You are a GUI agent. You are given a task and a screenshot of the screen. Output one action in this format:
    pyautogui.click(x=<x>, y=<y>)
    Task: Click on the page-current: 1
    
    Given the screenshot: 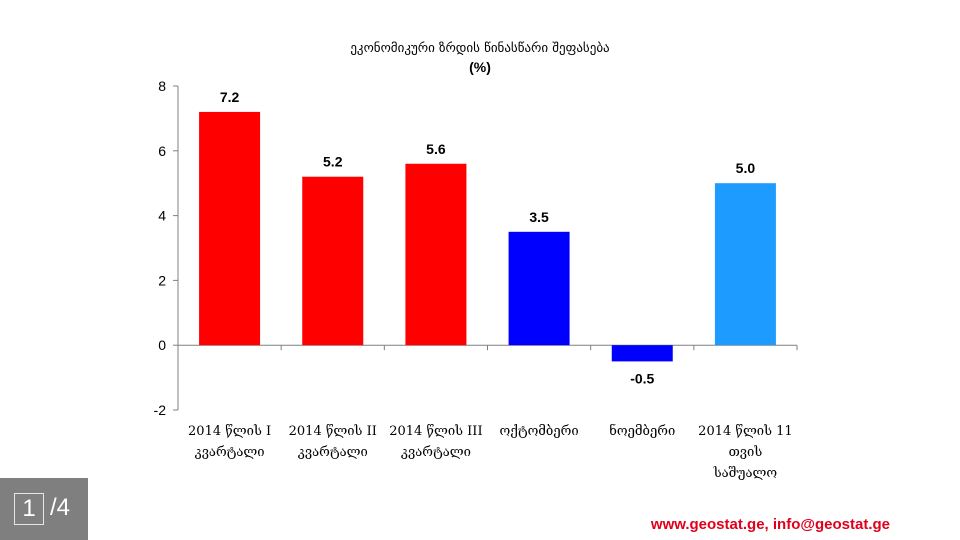 What is the action you would take?
    pyautogui.click(x=29, y=509)
    